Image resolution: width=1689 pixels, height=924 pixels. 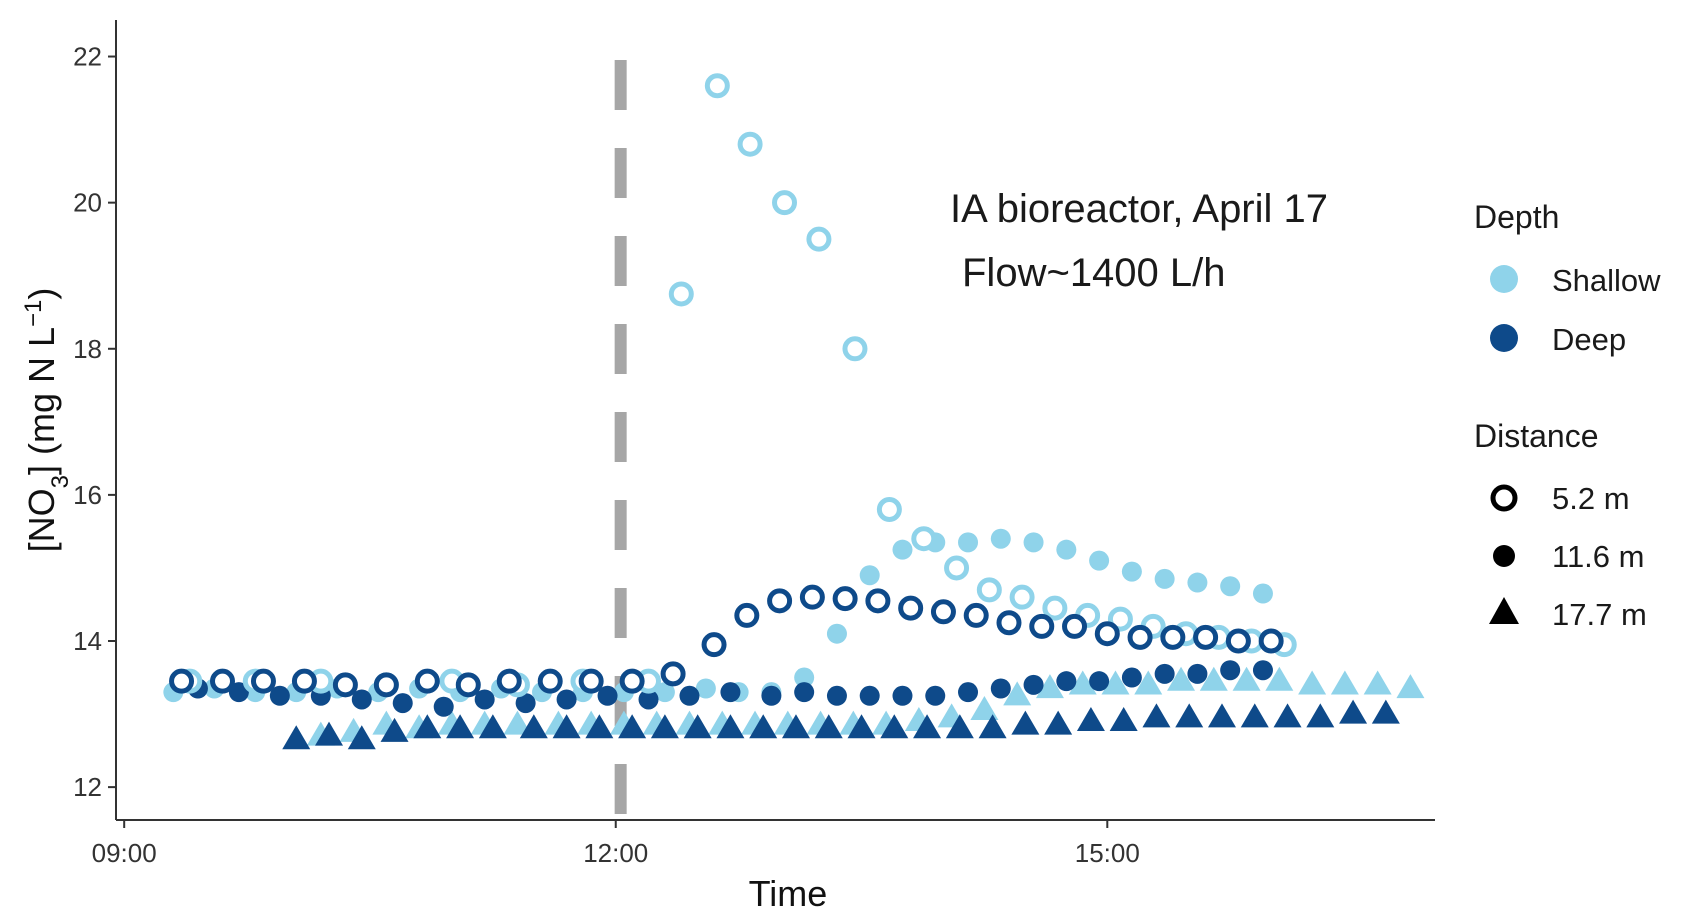 What do you see at coordinates (1589, 339) in the screenshot?
I see `legend-deep-label: Deep` at bounding box center [1589, 339].